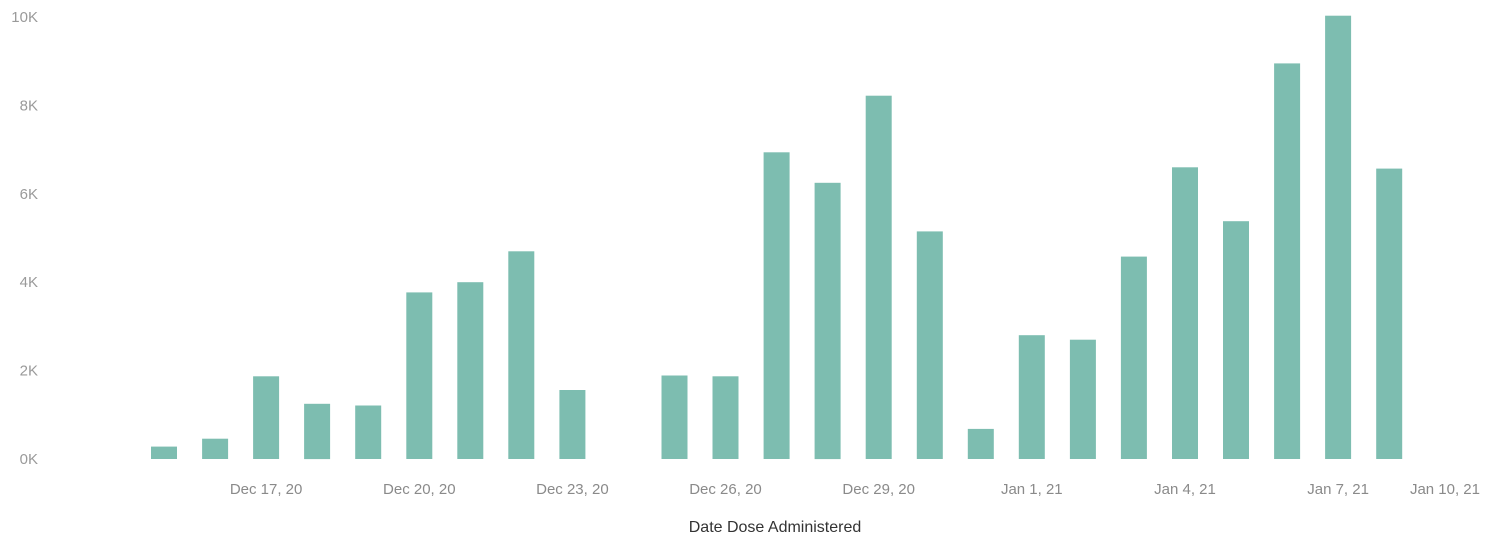 The image size is (1485, 539). What do you see at coordinates (1445, 489) in the screenshot?
I see `x-tick-label: Jan 10, 21` at bounding box center [1445, 489].